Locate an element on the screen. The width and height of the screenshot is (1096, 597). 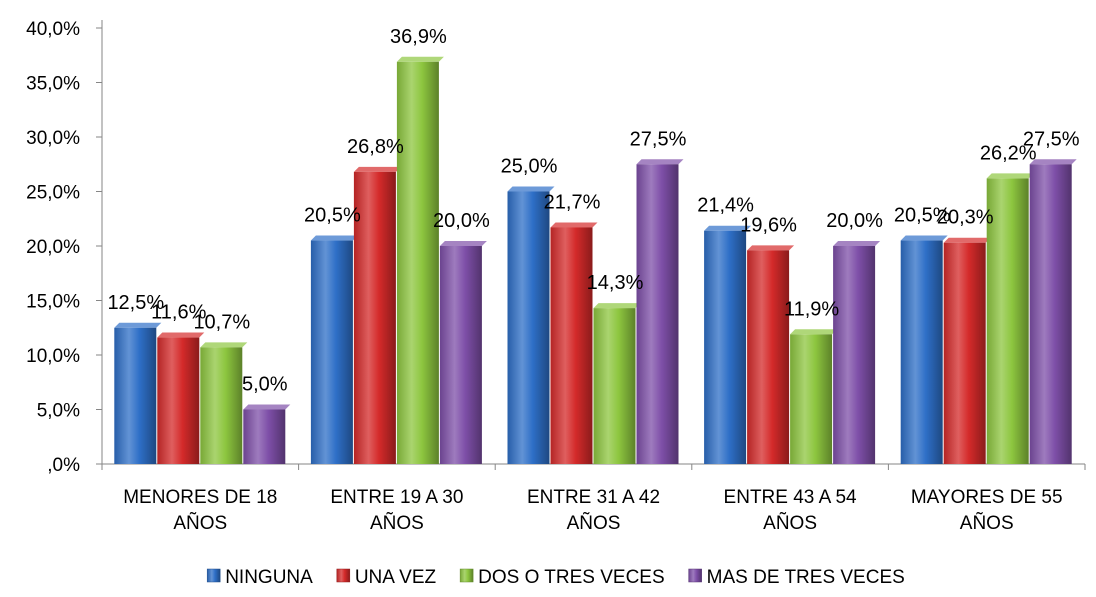
y-tick-label: 20,0% is located at coordinates (53, 247).